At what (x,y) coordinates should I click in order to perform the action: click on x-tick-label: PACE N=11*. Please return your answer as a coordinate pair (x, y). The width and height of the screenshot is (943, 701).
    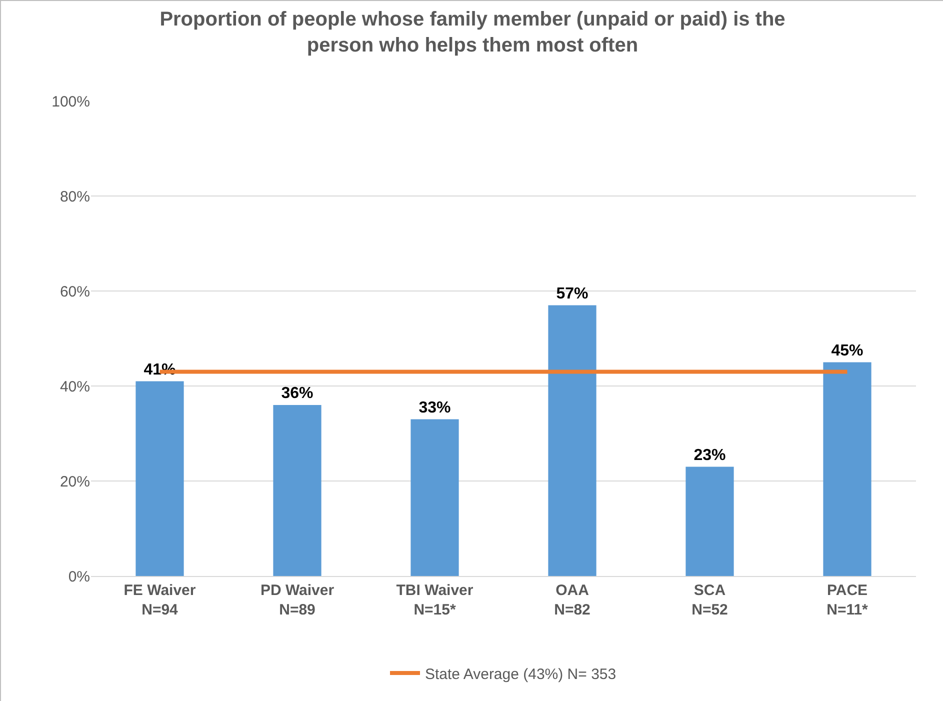
    Looking at the image, I should click on (847, 600).